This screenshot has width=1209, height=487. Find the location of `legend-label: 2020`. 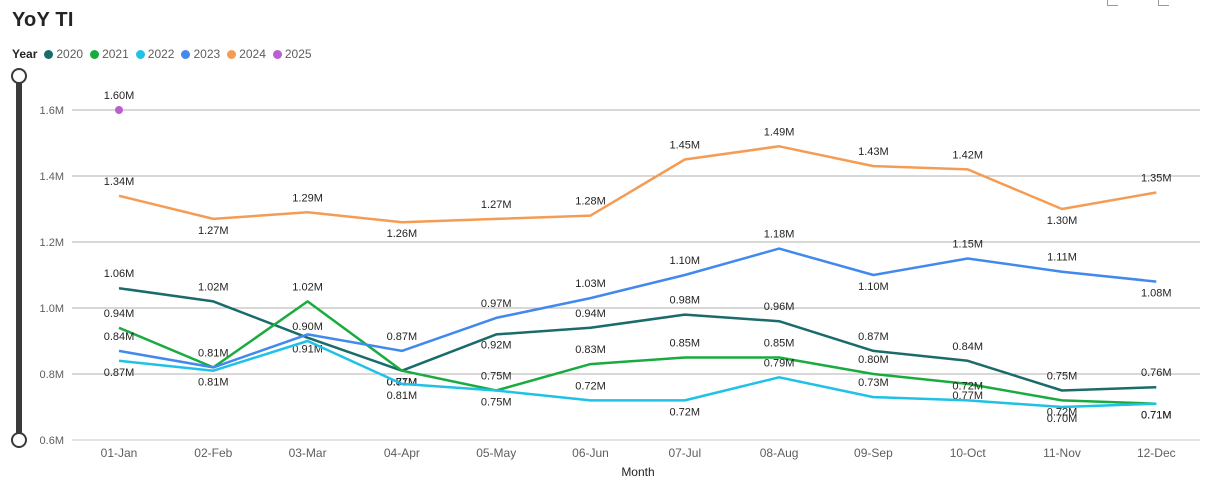

legend-label: 2020 is located at coordinates (70, 54).